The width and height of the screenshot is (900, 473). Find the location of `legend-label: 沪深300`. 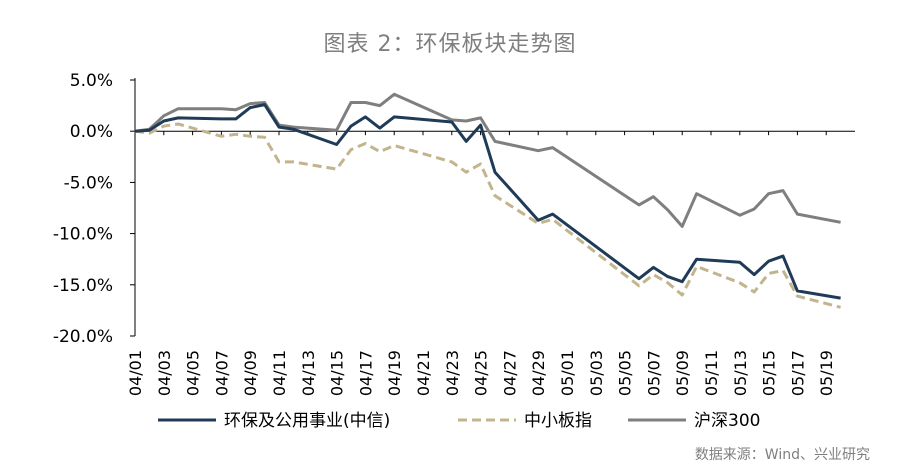

legend-label: 沪深300 is located at coordinates (727, 421).